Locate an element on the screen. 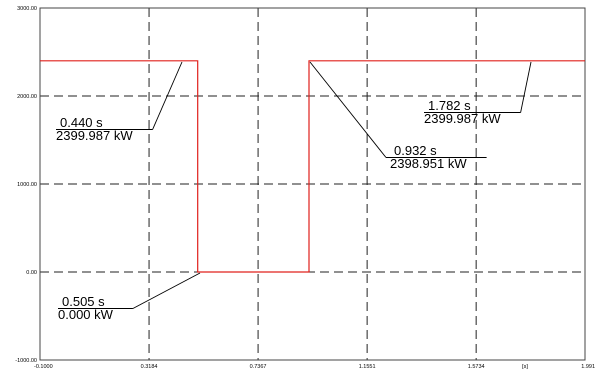 This screenshot has height=371, width=596. annotation-time: 0.932 s is located at coordinates (415, 150).